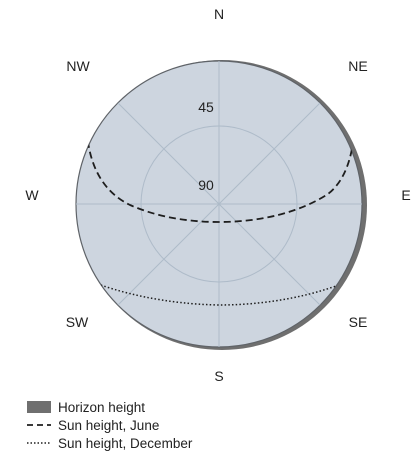  What do you see at coordinates (358, 322) in the screenshot?
I see `compass-label-se: SE` at bounding box center [358, 322].